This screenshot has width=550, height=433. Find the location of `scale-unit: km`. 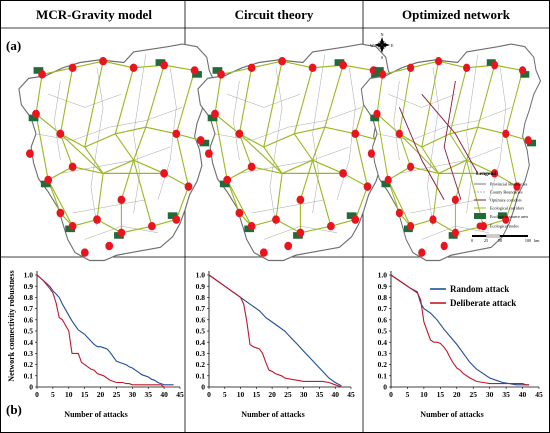

scale-unit: km is located at coordinates (537, 240).